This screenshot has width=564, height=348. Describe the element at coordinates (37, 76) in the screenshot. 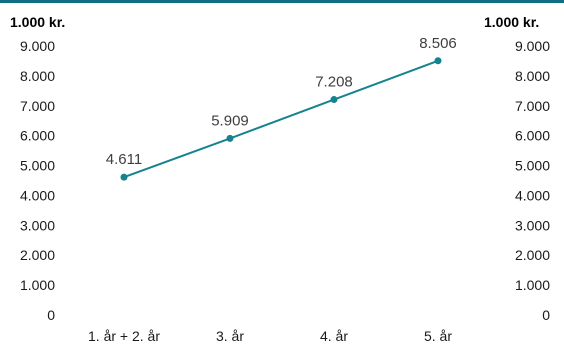

I see `y-tick-label-left: 8.000` at that location.